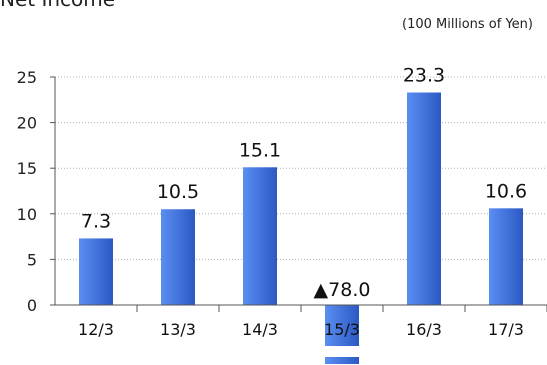  I want to click on x-tick-label: 15/3, so click(342, 329).